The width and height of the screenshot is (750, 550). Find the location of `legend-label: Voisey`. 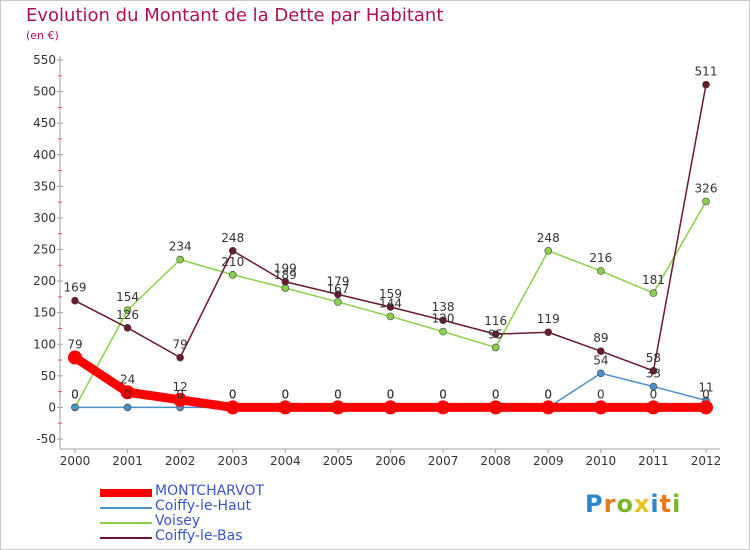

legend-label: Voisey is located at coordinates (178, 521).